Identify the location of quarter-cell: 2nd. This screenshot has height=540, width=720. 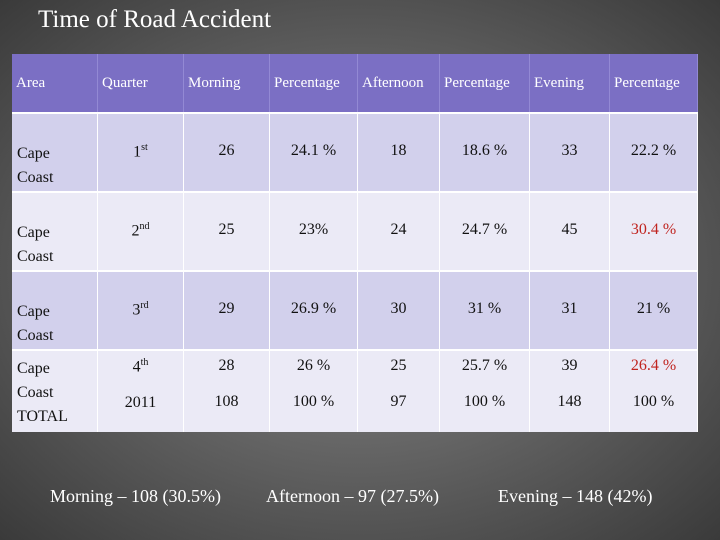
(141, 230).